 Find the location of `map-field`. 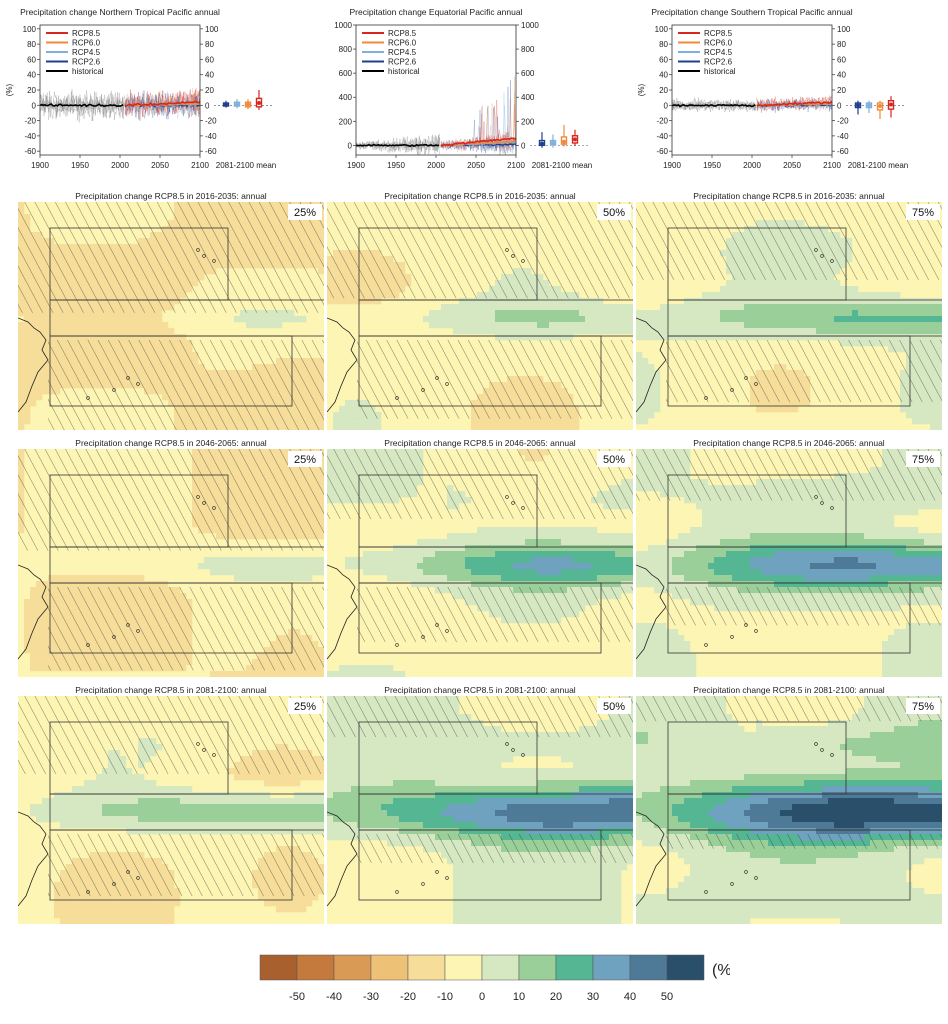

map-field is located at coordinates (480, 563).